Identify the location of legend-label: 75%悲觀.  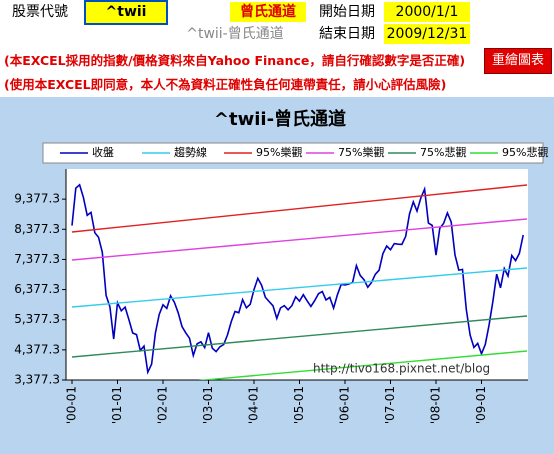
(443, 152).